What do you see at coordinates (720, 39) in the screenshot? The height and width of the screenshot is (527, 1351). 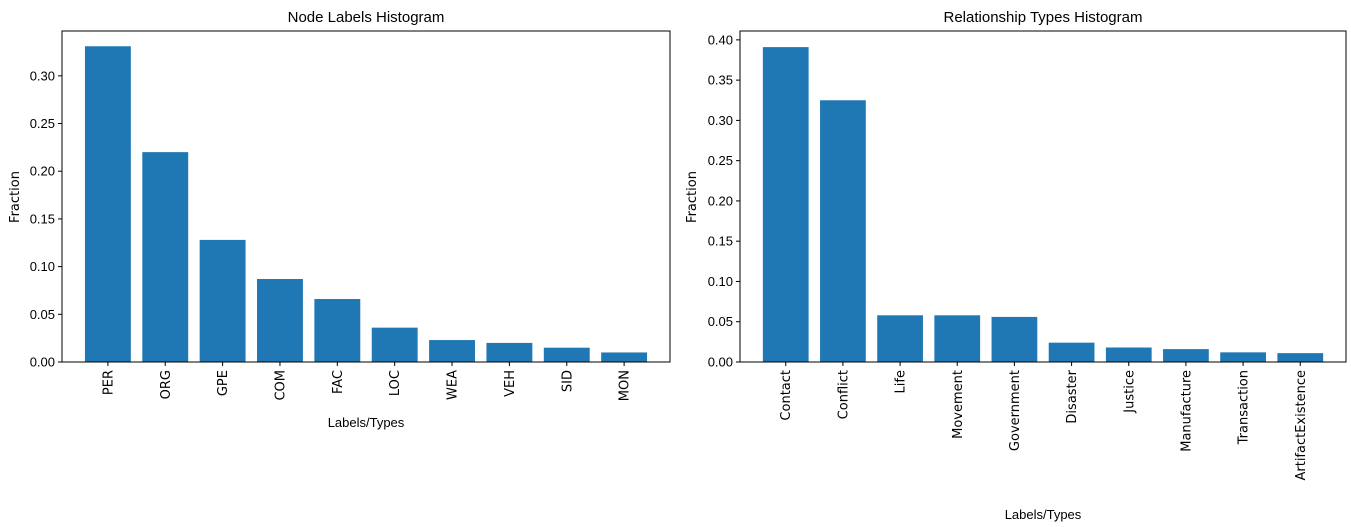 I see `y-tick-label: 0.40` at bounding box center [720, 39].